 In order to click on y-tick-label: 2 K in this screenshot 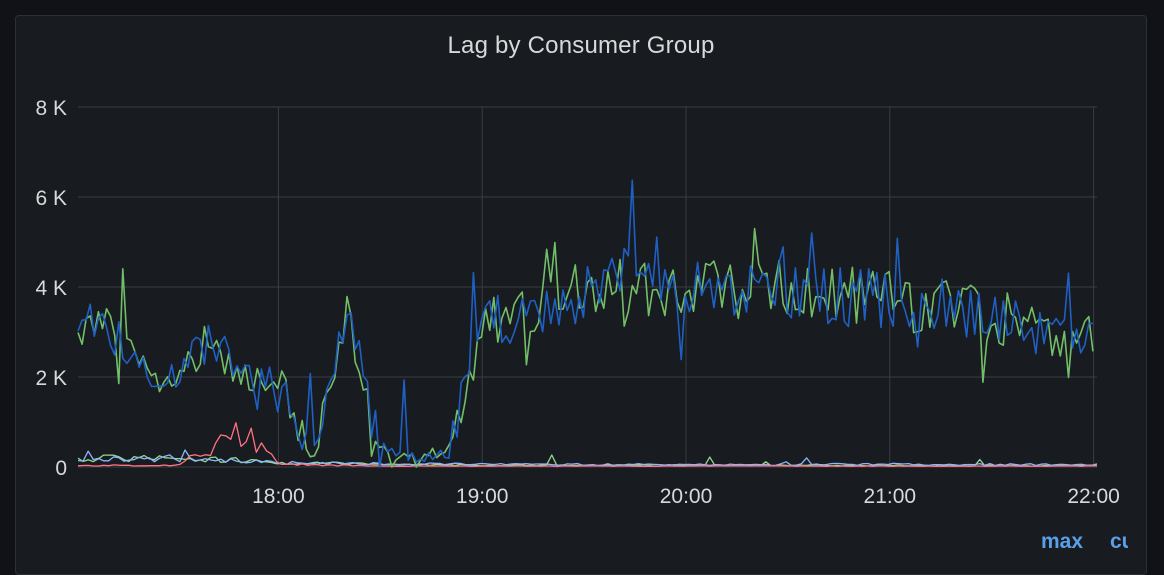, I will do `click(51, 378)`.